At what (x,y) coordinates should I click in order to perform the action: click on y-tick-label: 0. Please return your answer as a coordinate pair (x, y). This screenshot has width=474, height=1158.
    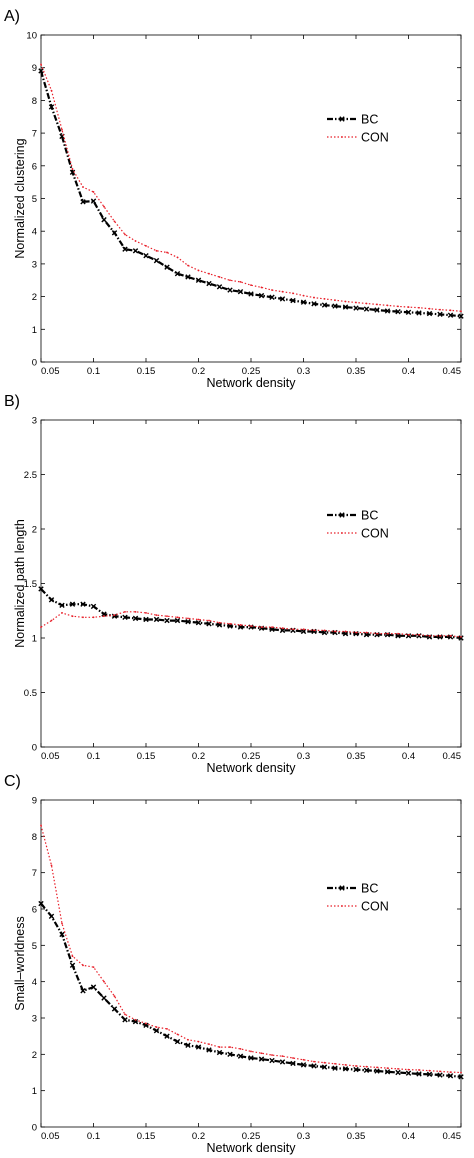
    Looking at the image, I should click on (34, 363).